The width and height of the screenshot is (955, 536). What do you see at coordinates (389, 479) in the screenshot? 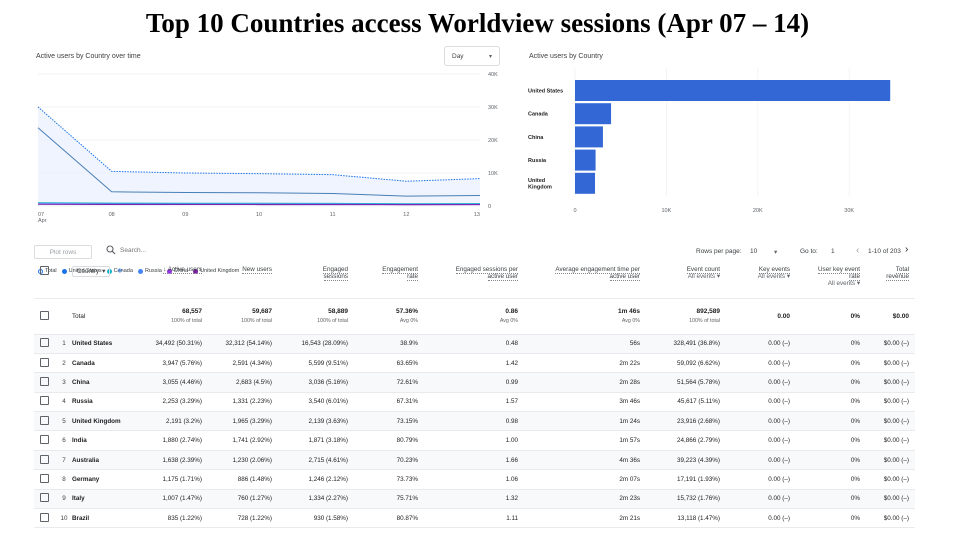
I see `cell-rate: 73.73%` at bounding box center [389, 479].